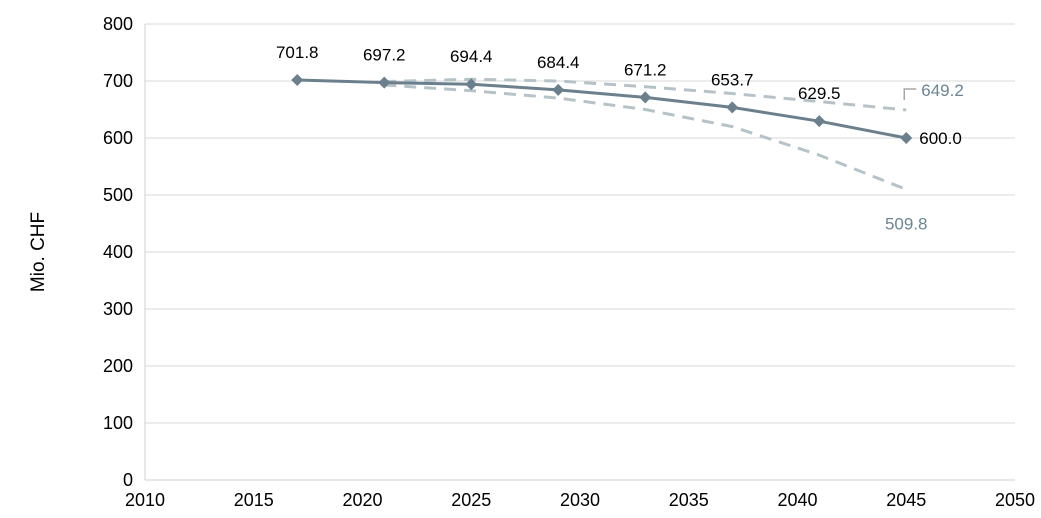 The width and height of the screenshot is (1041, 518). I want to click on scenario-end-label: 649.2, so click(942, 90).